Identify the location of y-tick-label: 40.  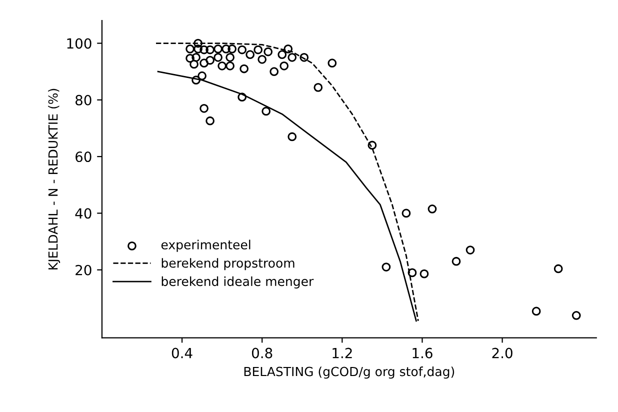
(83, 213).